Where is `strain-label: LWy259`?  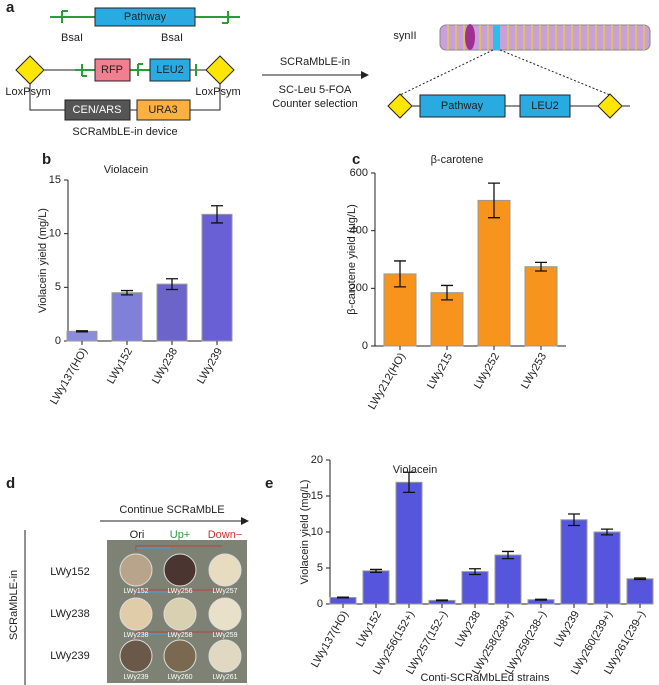 strain-label: LWy259 is located at coordinates (224, 635).